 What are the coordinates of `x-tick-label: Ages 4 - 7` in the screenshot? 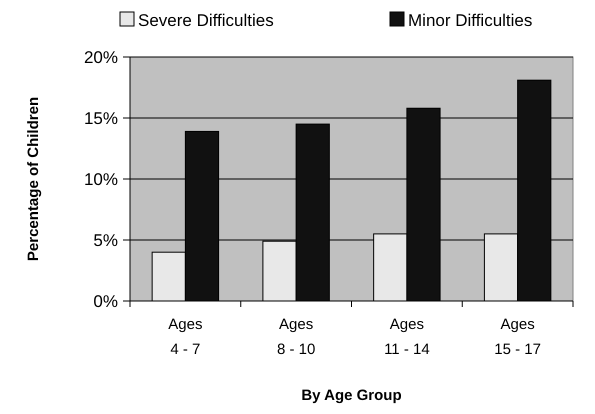 It's located at (185, 337).